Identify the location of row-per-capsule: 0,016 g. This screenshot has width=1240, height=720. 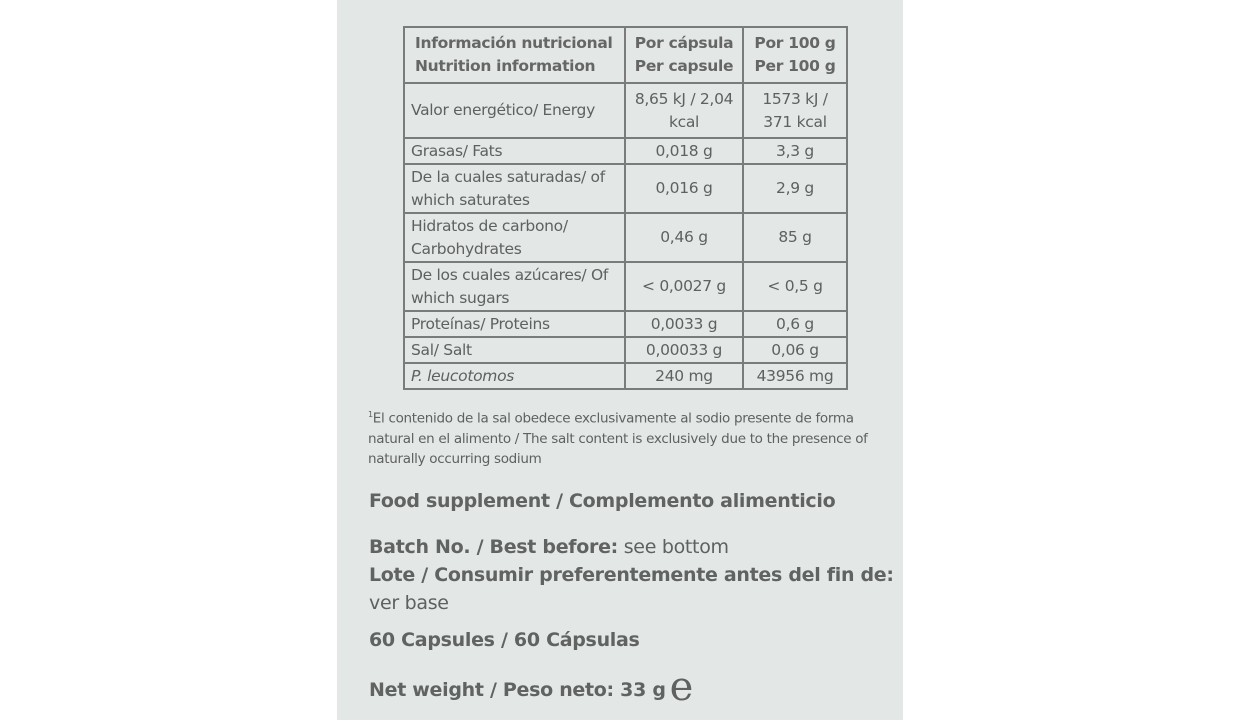
(684, 188).